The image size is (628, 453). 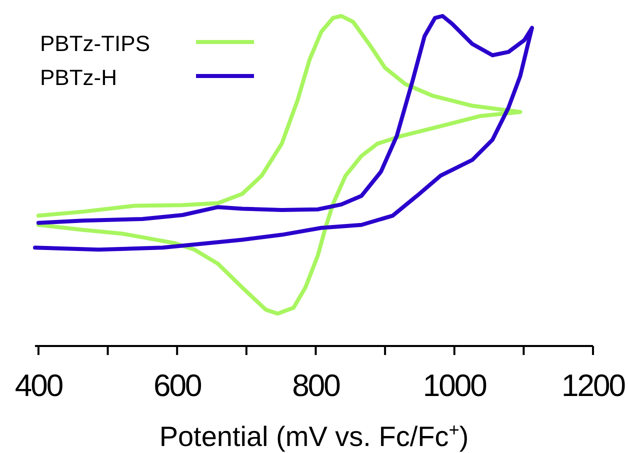 I want to click on text: PBTz-H, so click(x=78, y=77).